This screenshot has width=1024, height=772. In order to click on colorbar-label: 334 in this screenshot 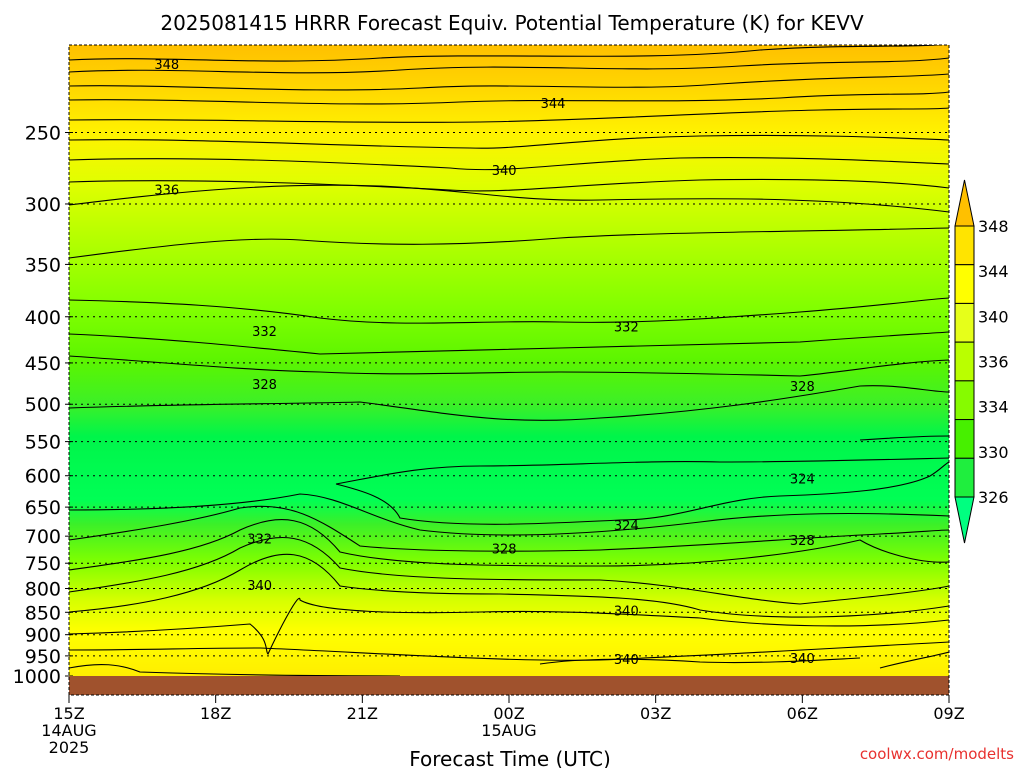, I will do `click(993, 407)`.